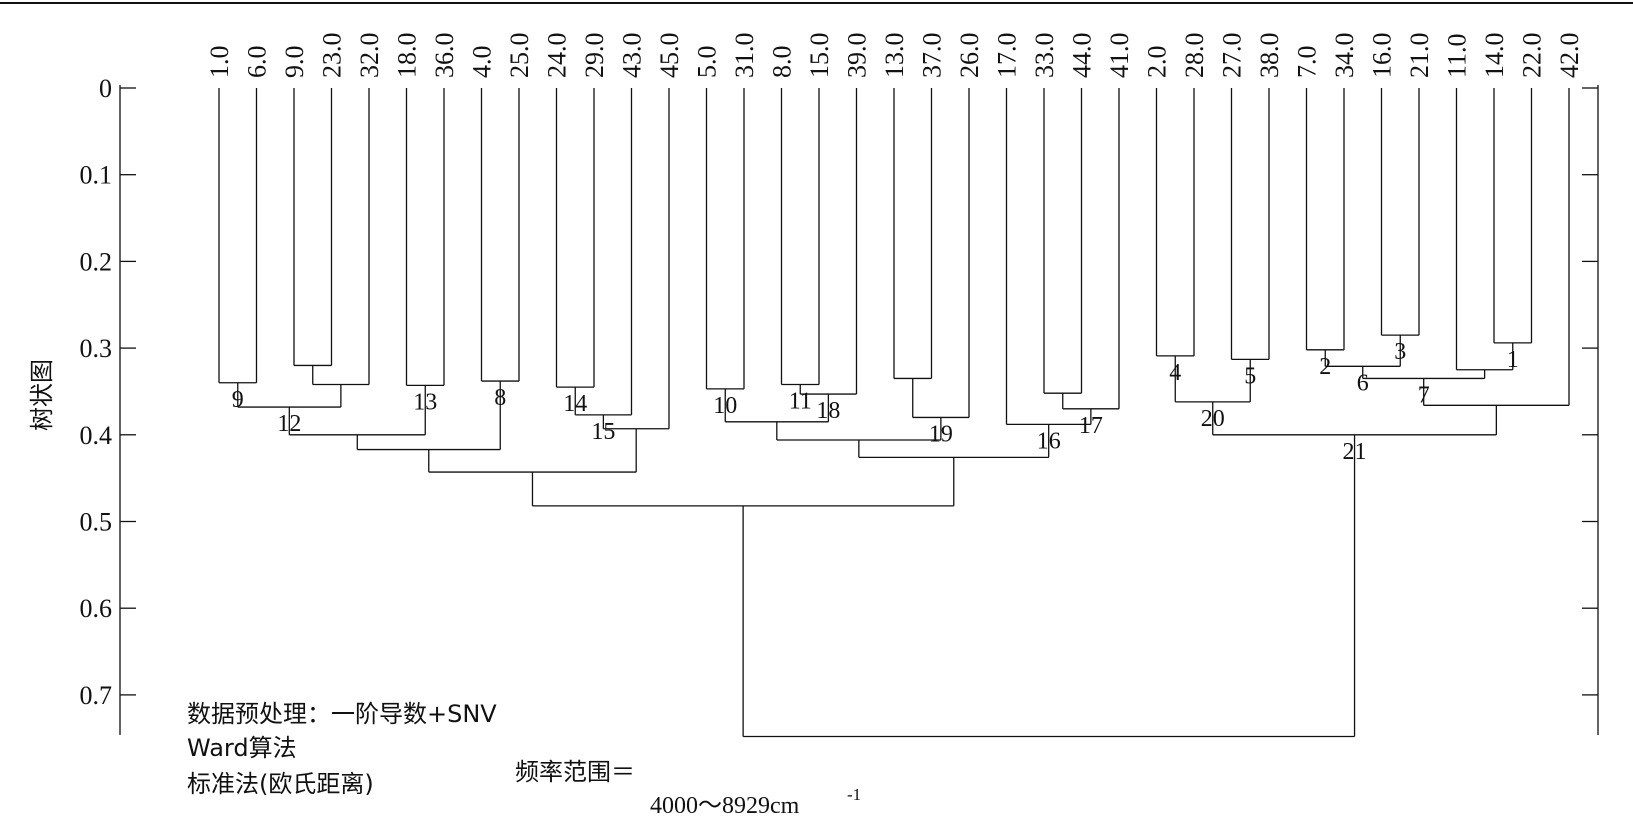  Describe the element at coordinates (332, 56) in the screenshot. I see `leaf-label-3: 23.0` at that location.